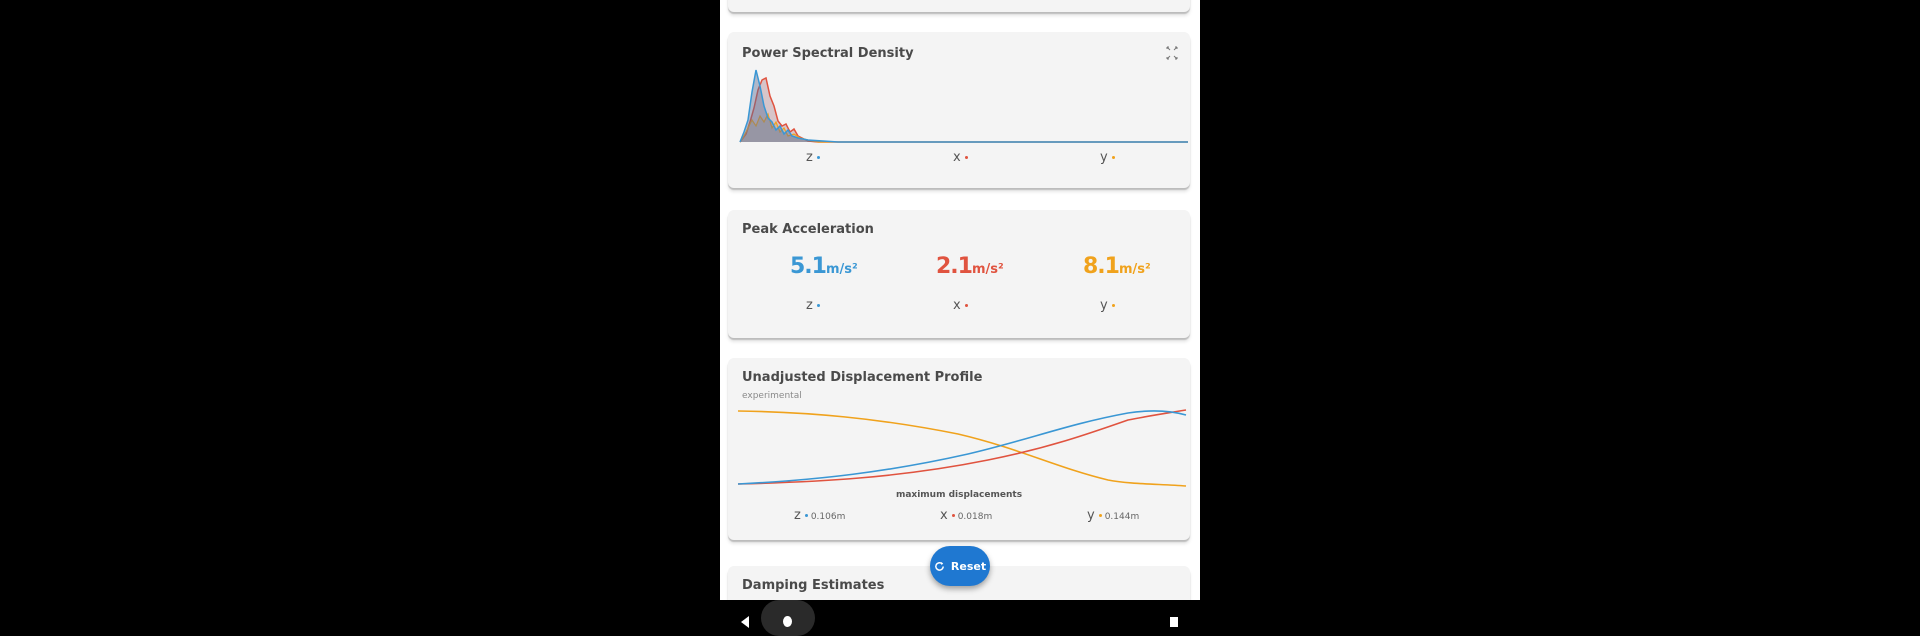  Describe the element at coordinates (963, 127) in the screenshot. I see `psd-series-y` at that location.